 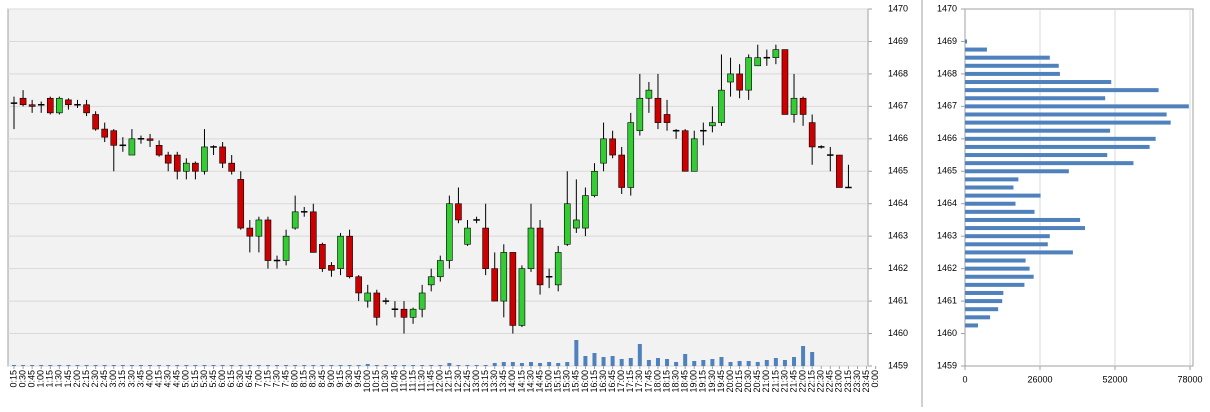 What do you see at coordinates (712, 381) in the screenshot?
I see `x-tick-label: 19:30` at bounding box center [712, 381].